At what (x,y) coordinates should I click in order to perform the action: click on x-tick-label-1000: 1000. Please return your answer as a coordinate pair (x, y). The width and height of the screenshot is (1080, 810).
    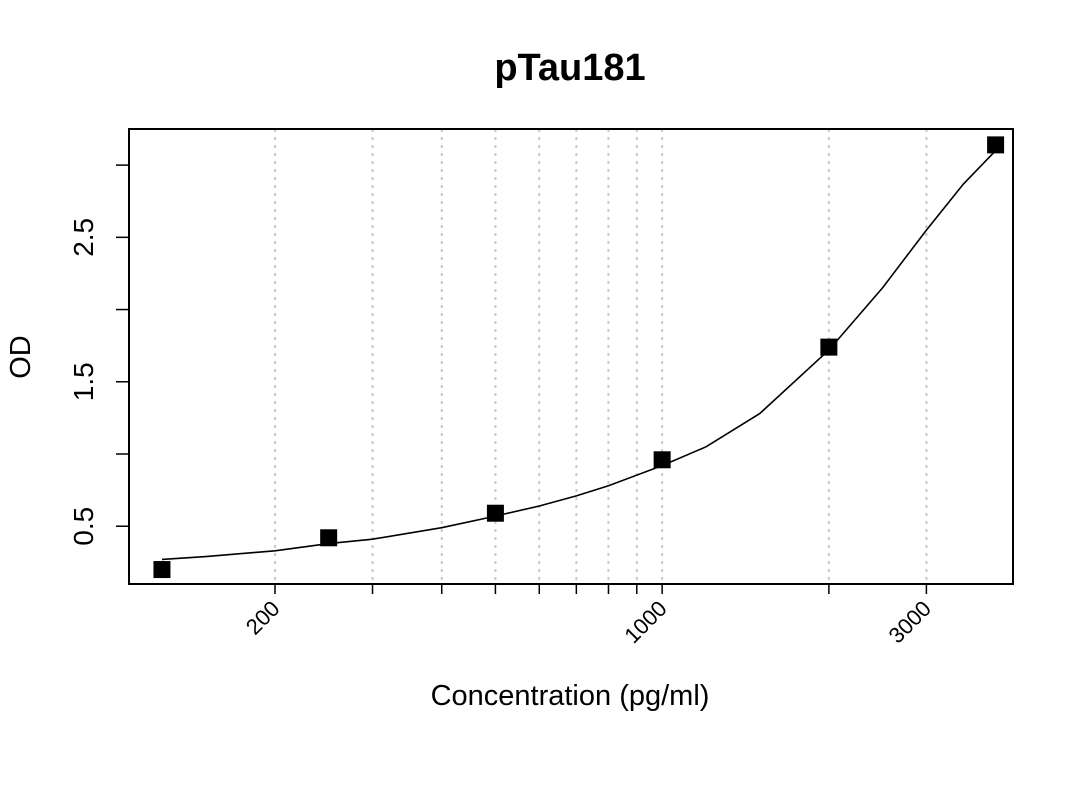
    Looking at the image, I should click on (645, 622).